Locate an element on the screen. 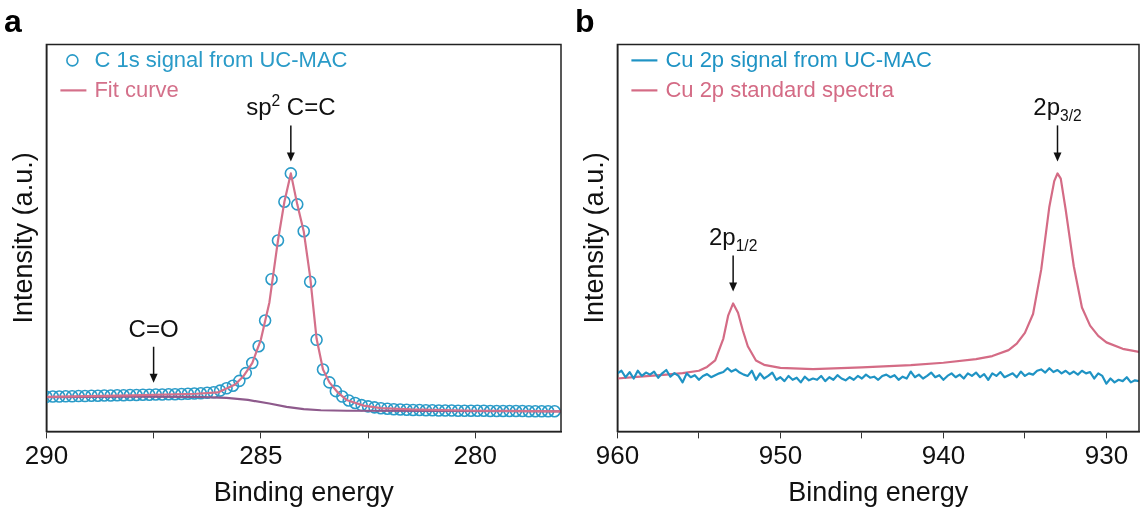  x-tick-label: 960 is located at coordinates (617, 455).